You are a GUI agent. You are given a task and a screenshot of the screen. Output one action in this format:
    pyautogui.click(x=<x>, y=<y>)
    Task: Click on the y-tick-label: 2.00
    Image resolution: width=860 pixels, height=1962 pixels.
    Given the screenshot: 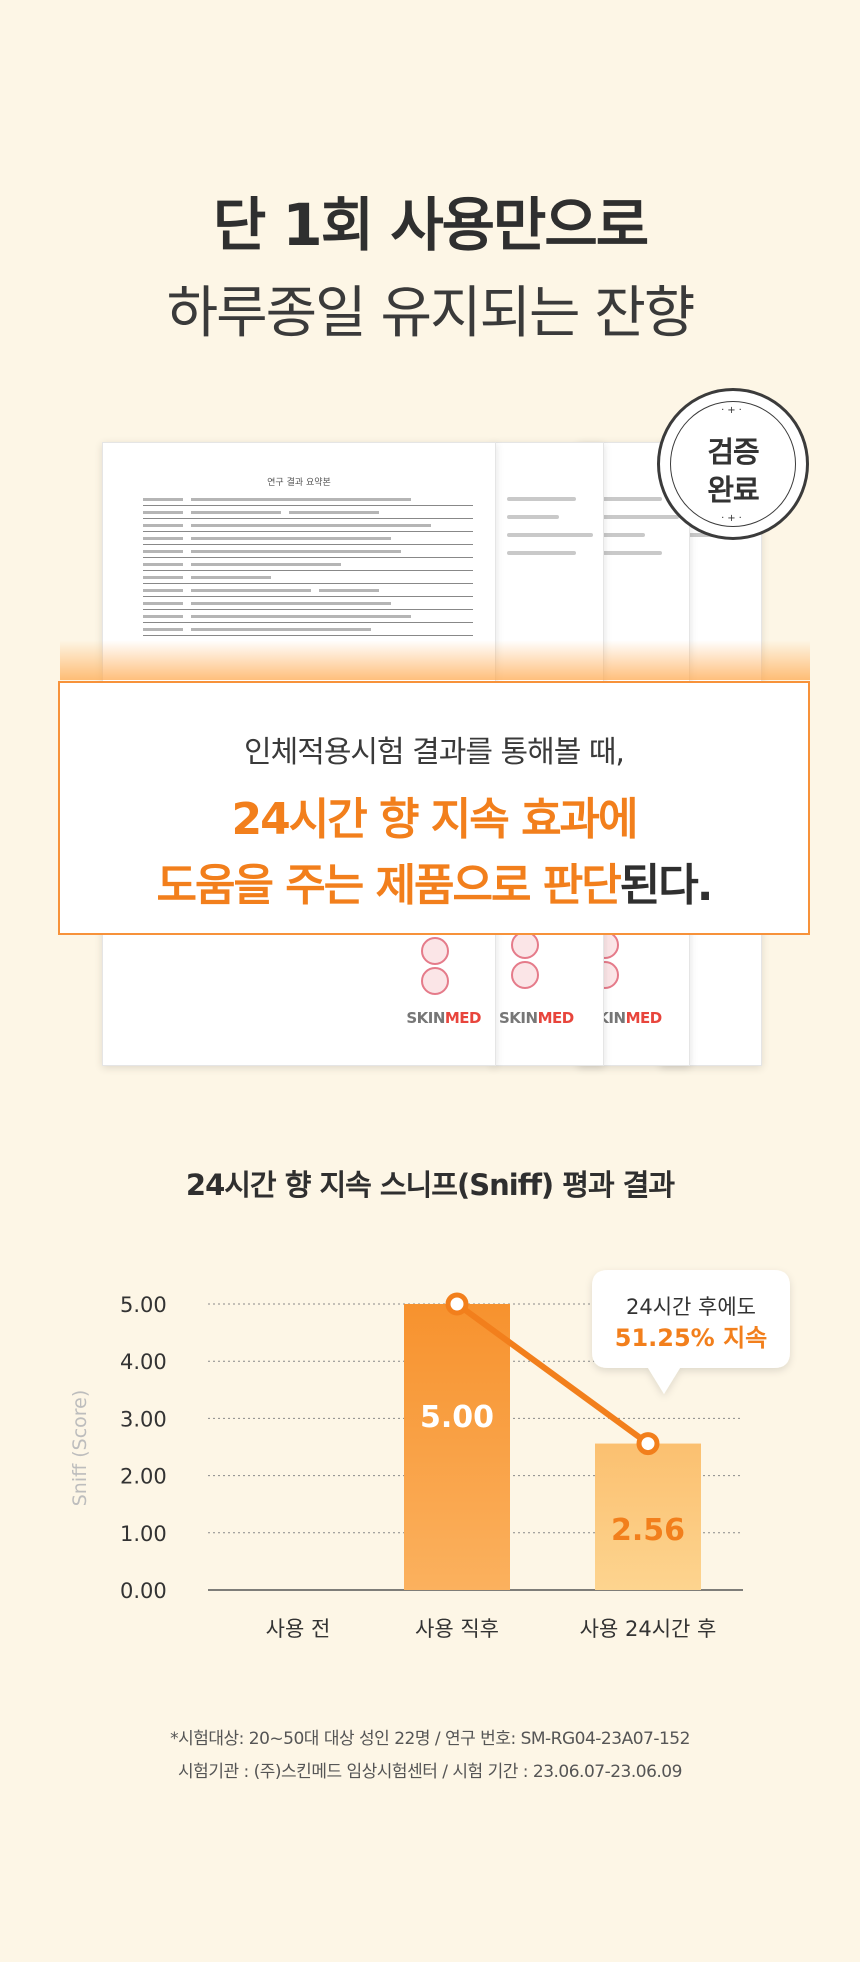 What is the action you would take?
    pyautogui.click(x=143, y=1477)
    